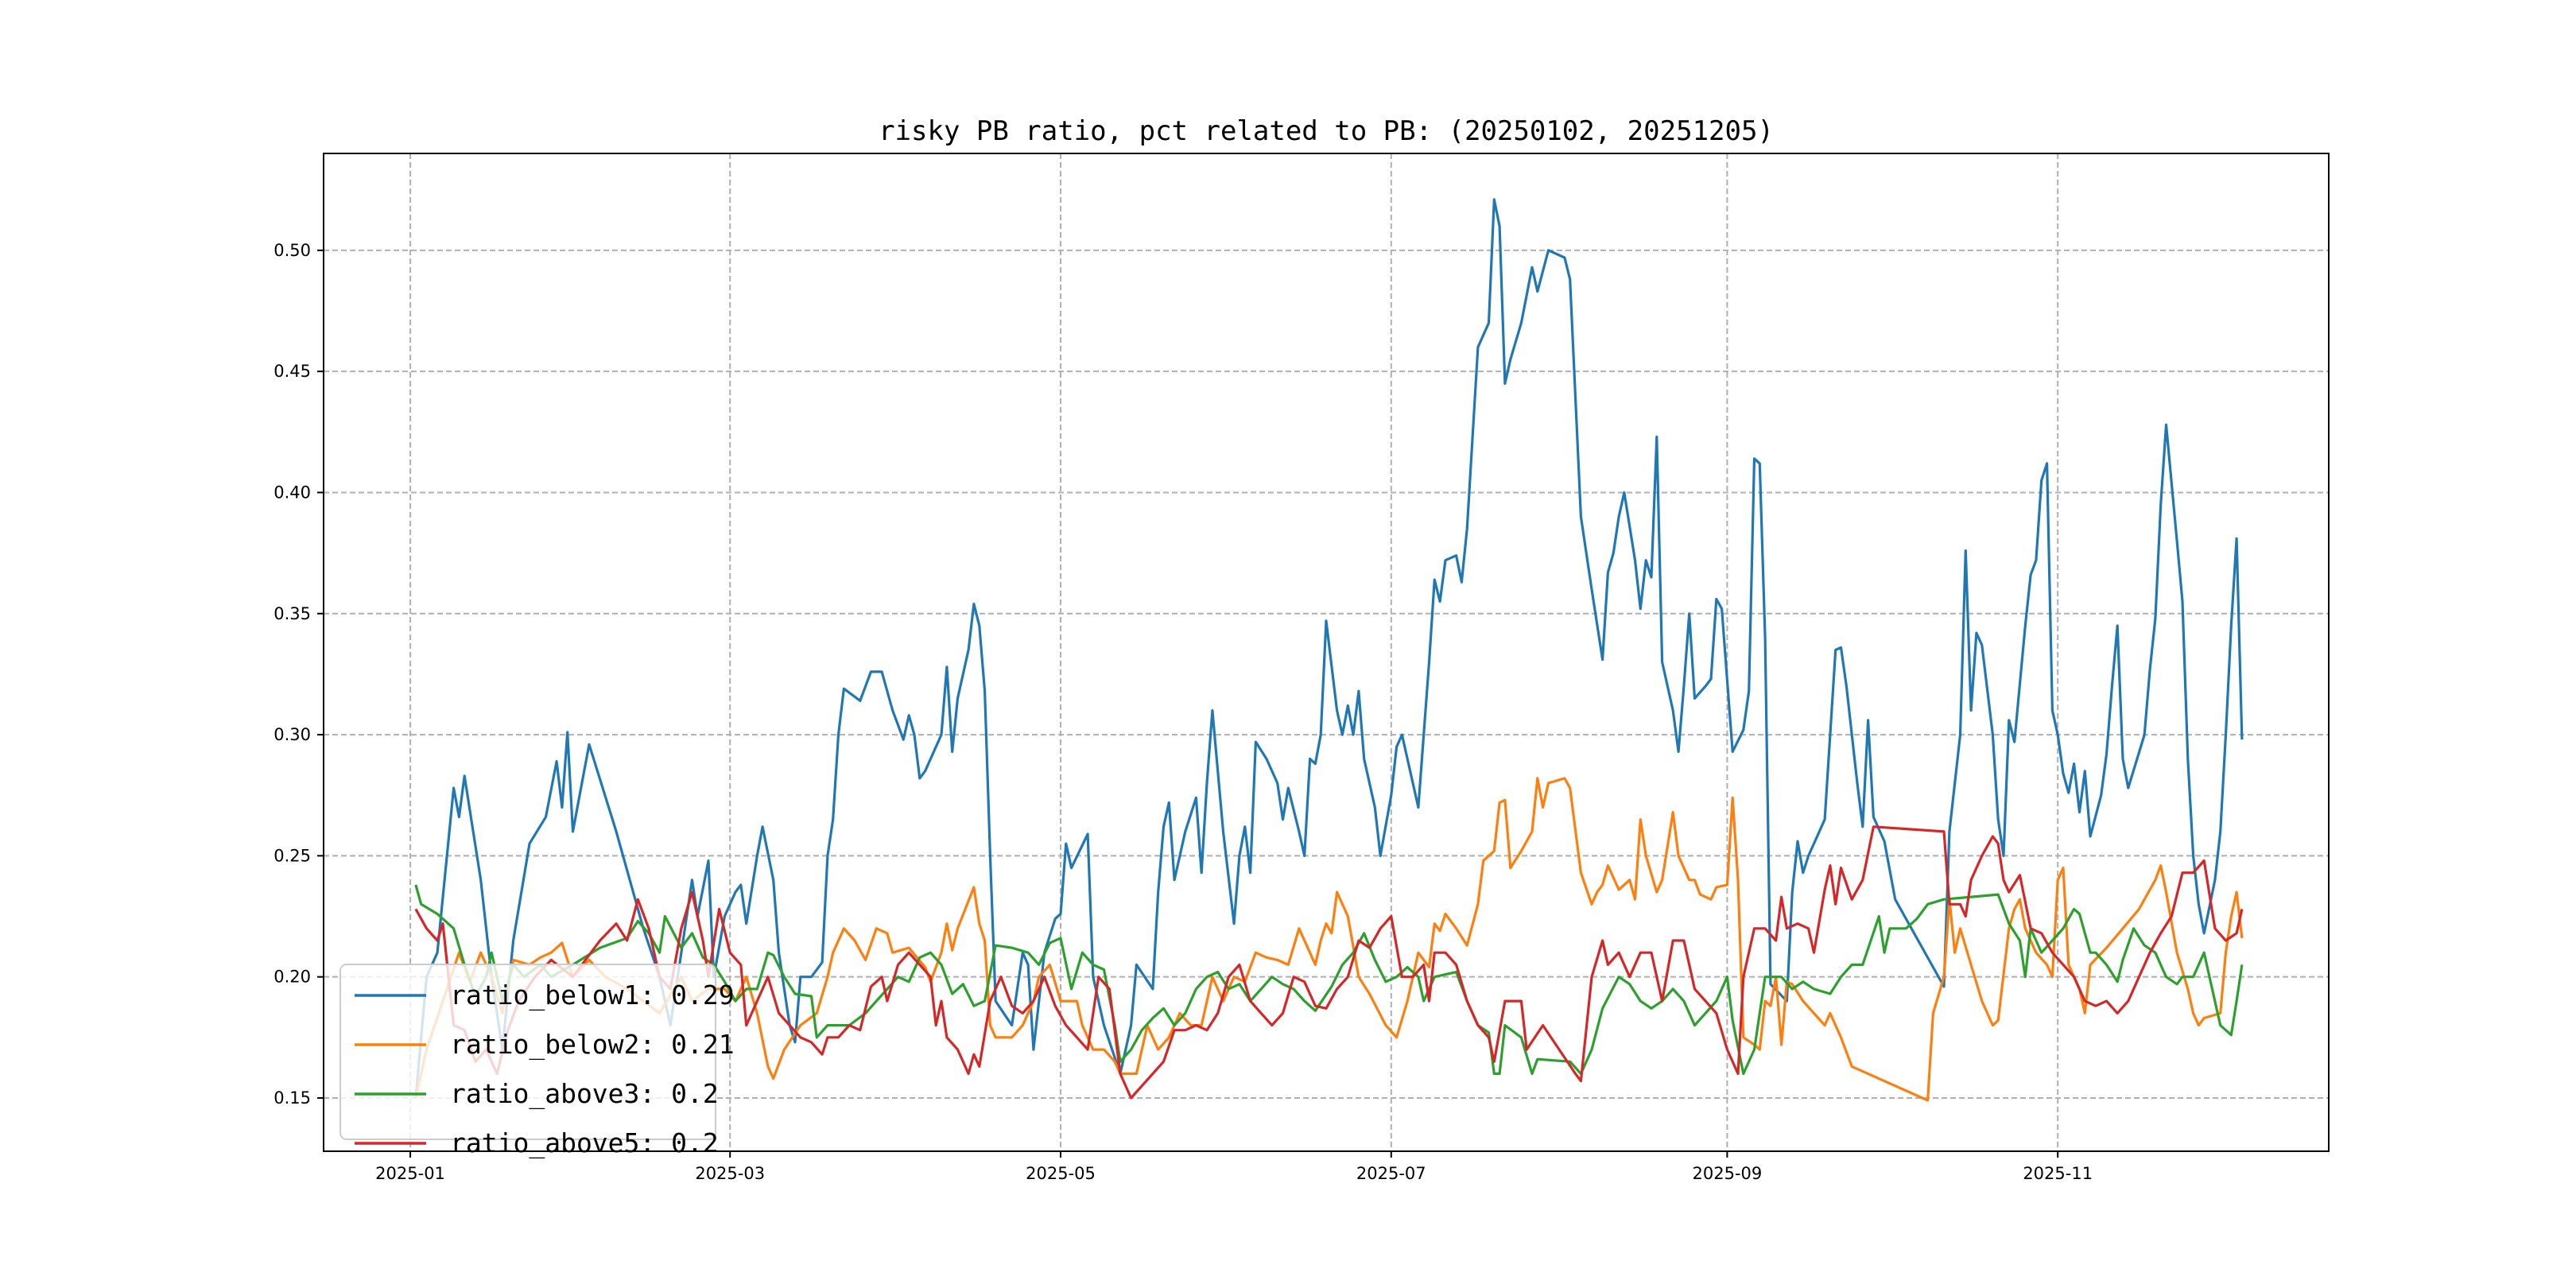 The width and height of the screenshot is (2576, 1288). What do you see at coordinates (584, 1094) in the screenshot?
I see `legend-label-ratio_above3: ratio_above3: 0.2` at bounding box center [584, 1094].